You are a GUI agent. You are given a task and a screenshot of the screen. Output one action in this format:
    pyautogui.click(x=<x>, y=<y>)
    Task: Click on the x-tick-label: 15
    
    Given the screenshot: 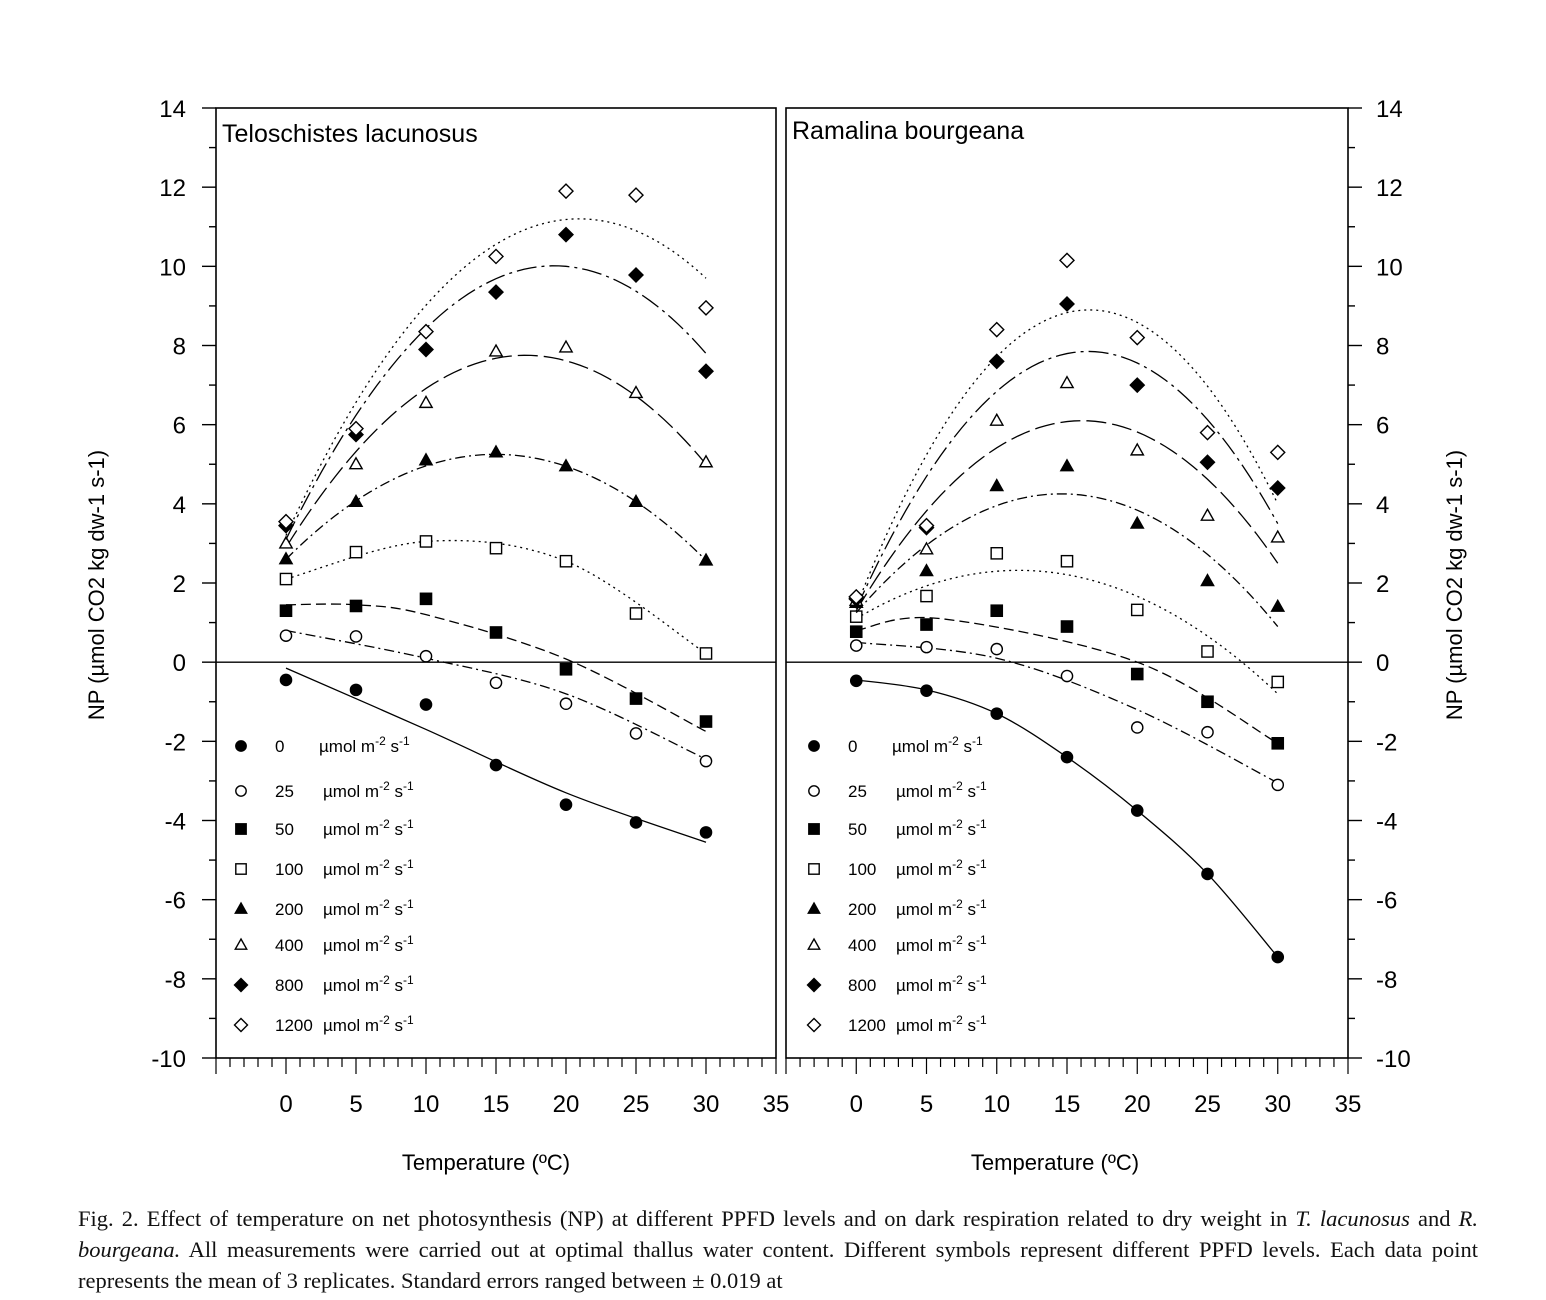 What is the action you would take?
    pyautogui.click(x=1067, y=1104)
    